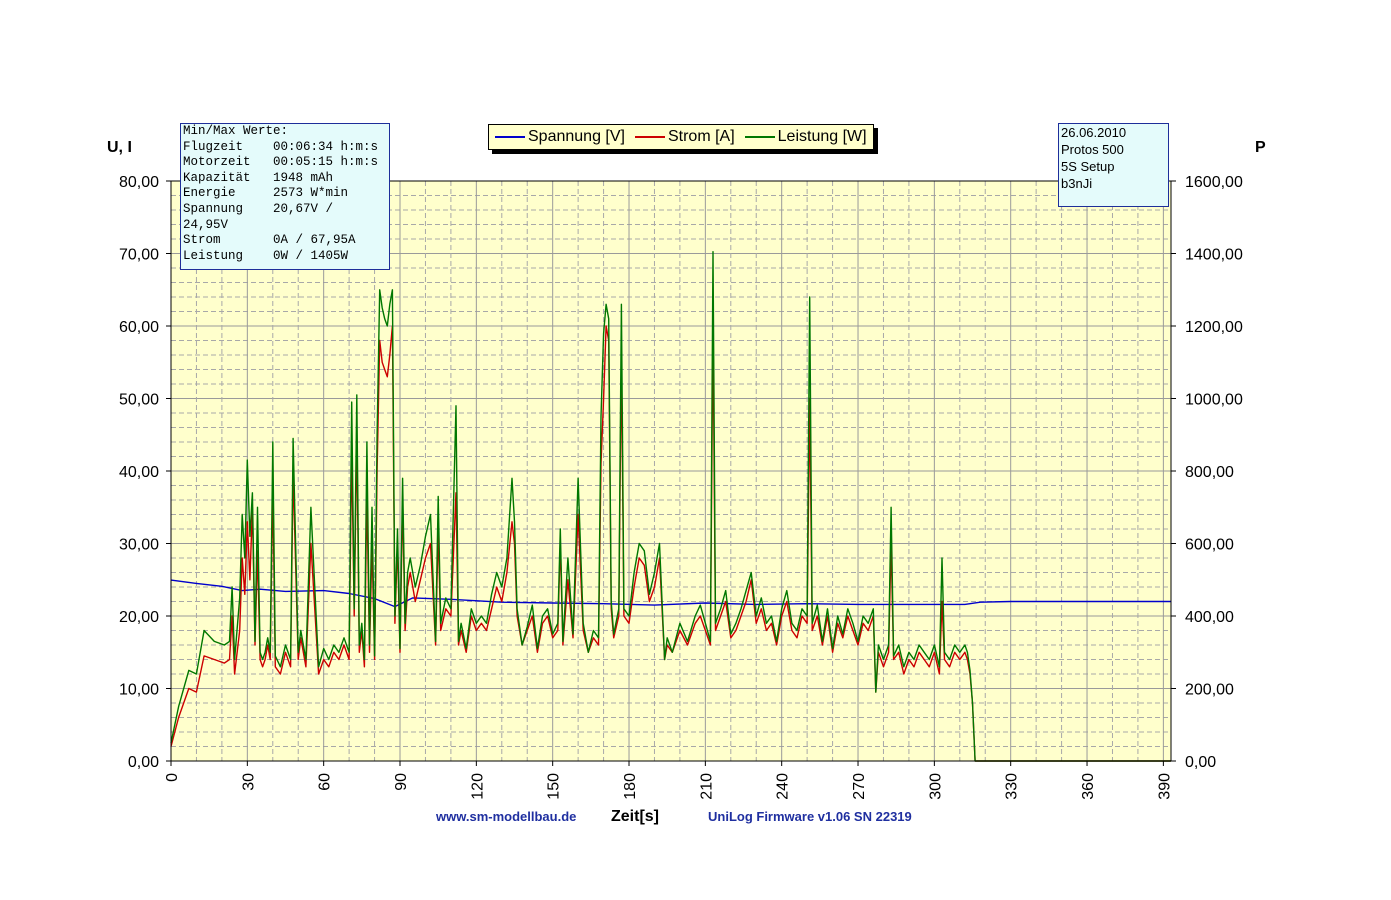 The height and width of the screenshot is (900, 1391). I want to click on footer-website: www.sm-modellbau.de, so click(506, 816).